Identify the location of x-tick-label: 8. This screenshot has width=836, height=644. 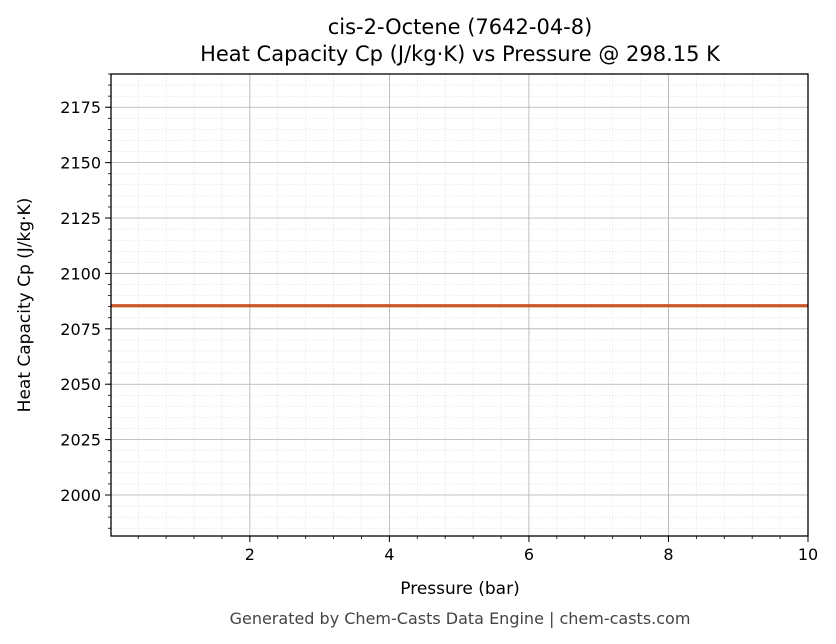
(668, 554).